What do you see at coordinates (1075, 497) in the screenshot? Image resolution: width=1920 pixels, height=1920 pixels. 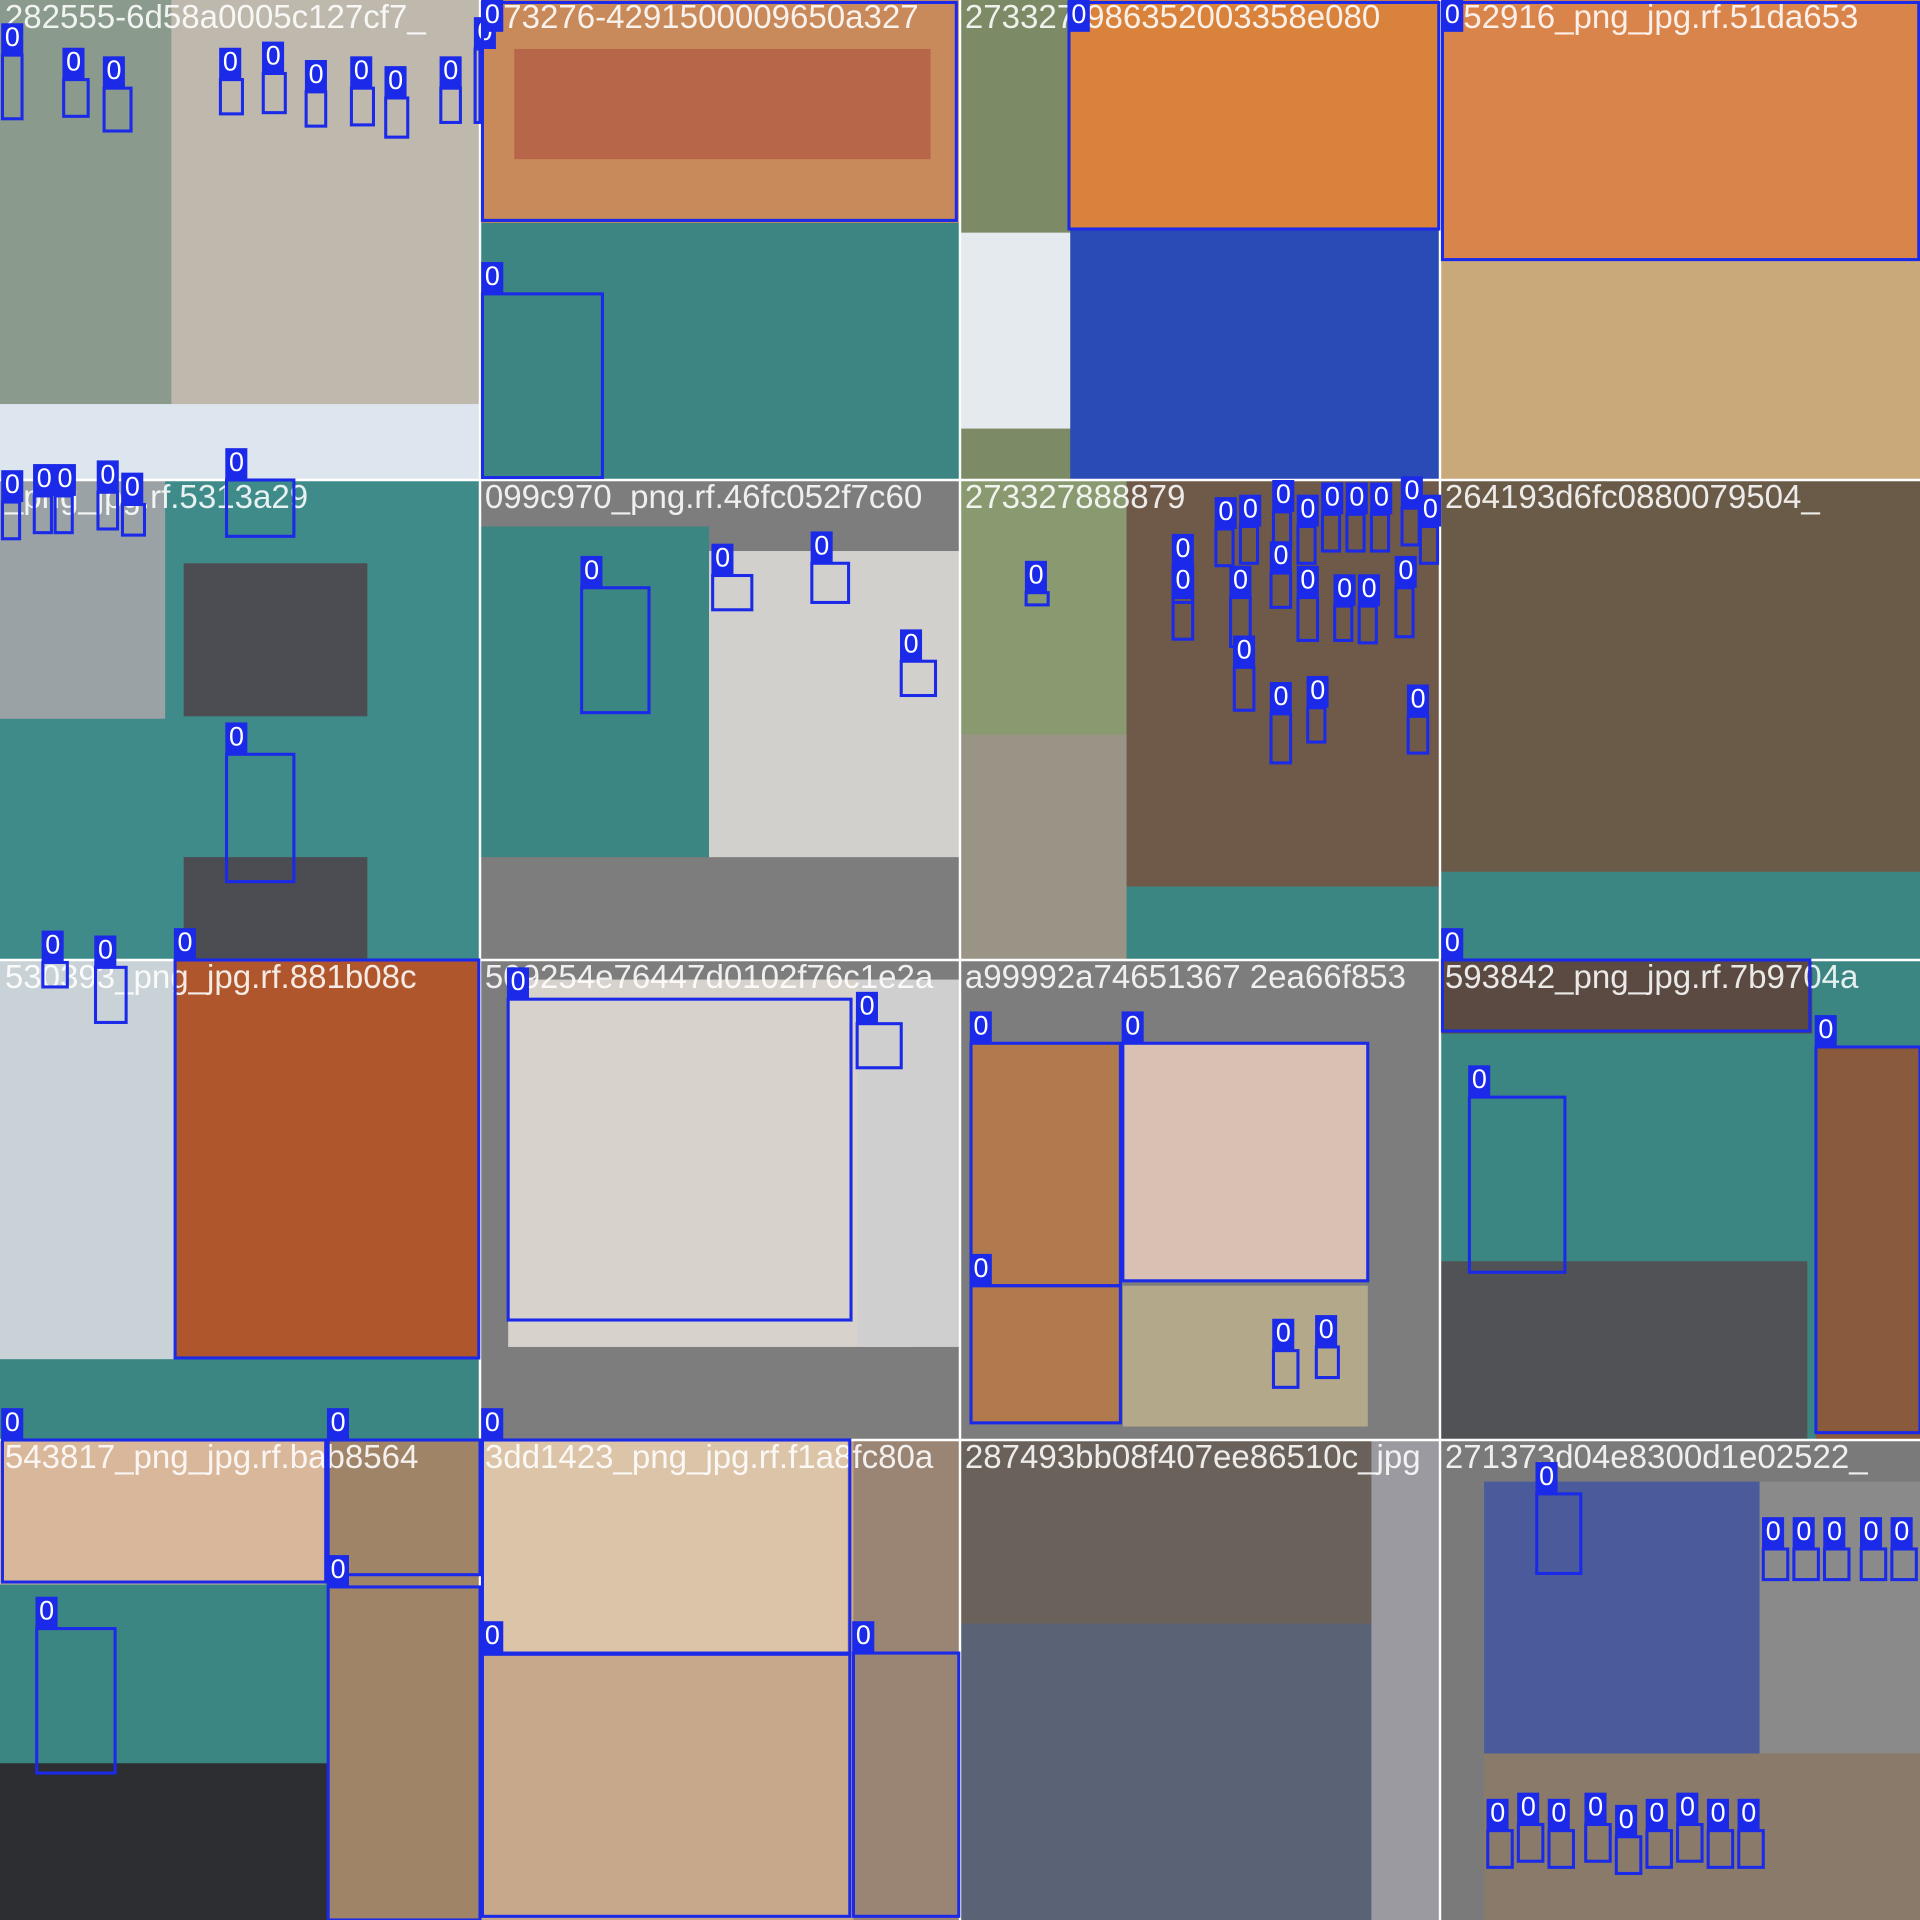 I see `tile-filename: 273327888879` at bounding box center [1075, 497].